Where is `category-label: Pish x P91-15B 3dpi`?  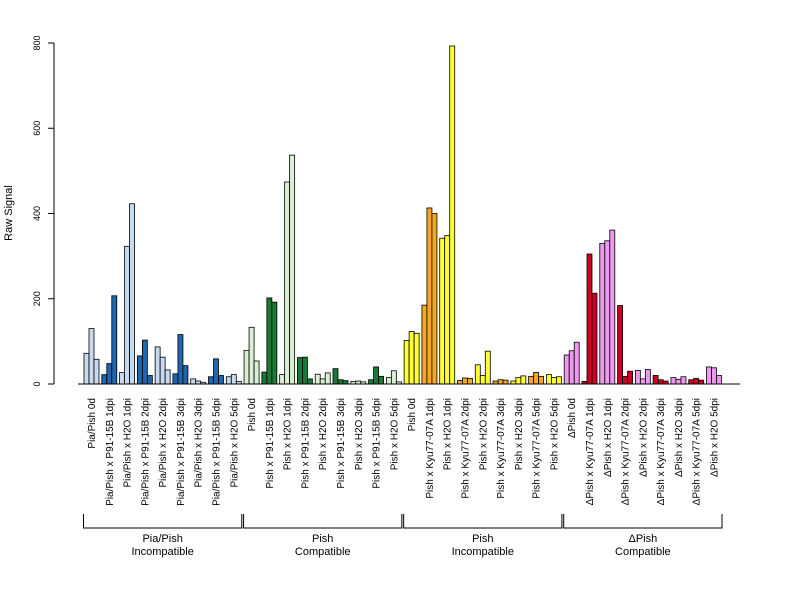
category-label: Pish x P91-15B 3dpi is located at coordinates (341, 443).